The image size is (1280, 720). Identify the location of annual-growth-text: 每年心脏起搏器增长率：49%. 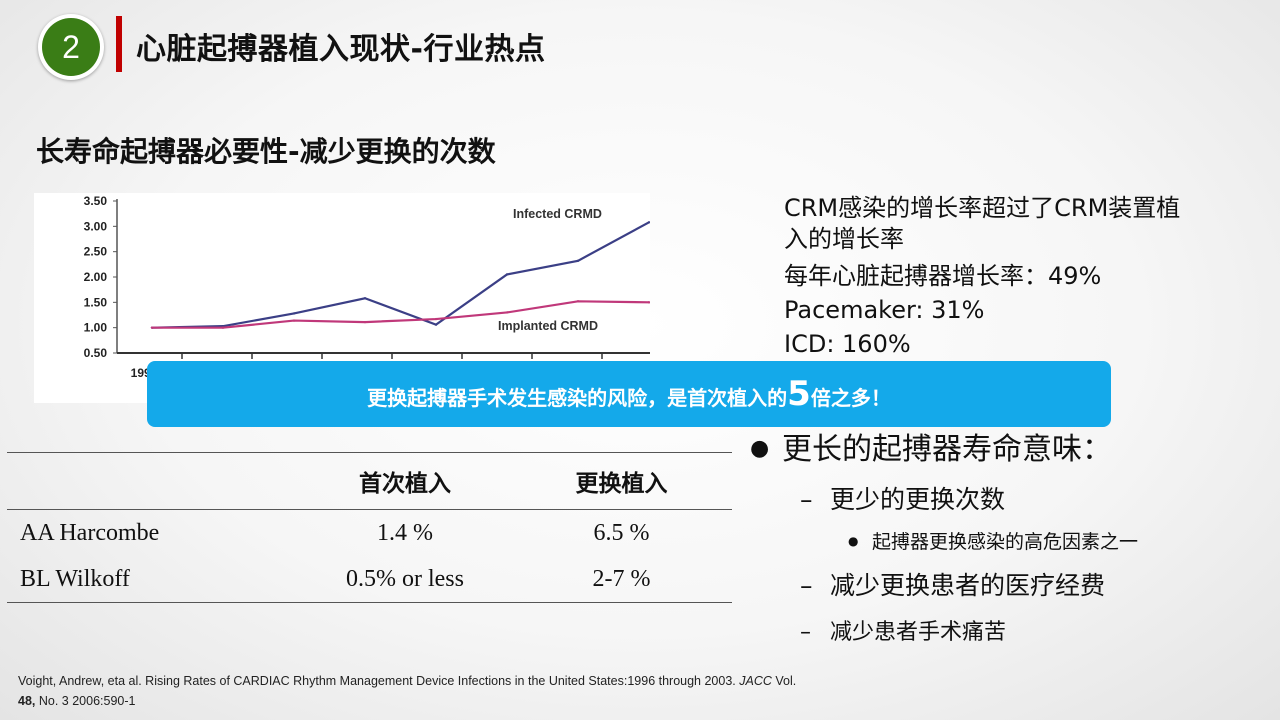
(943, 276).